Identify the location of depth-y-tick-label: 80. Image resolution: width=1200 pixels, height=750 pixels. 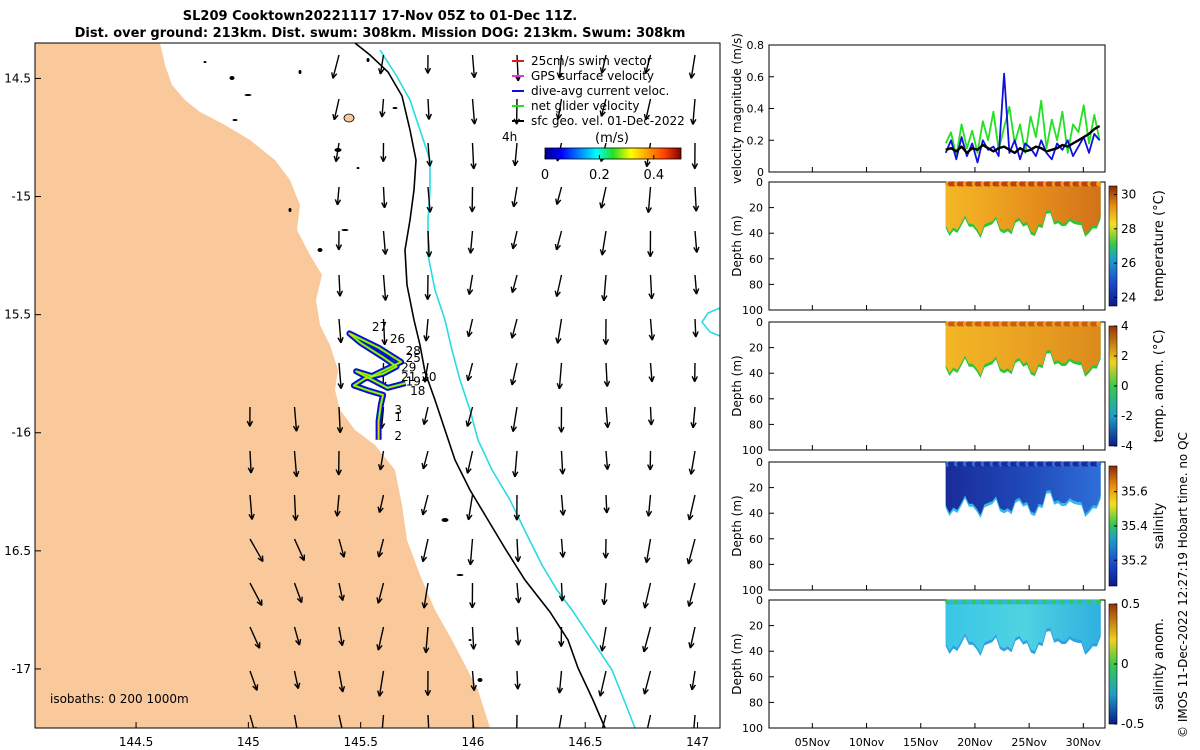
(756, 424).